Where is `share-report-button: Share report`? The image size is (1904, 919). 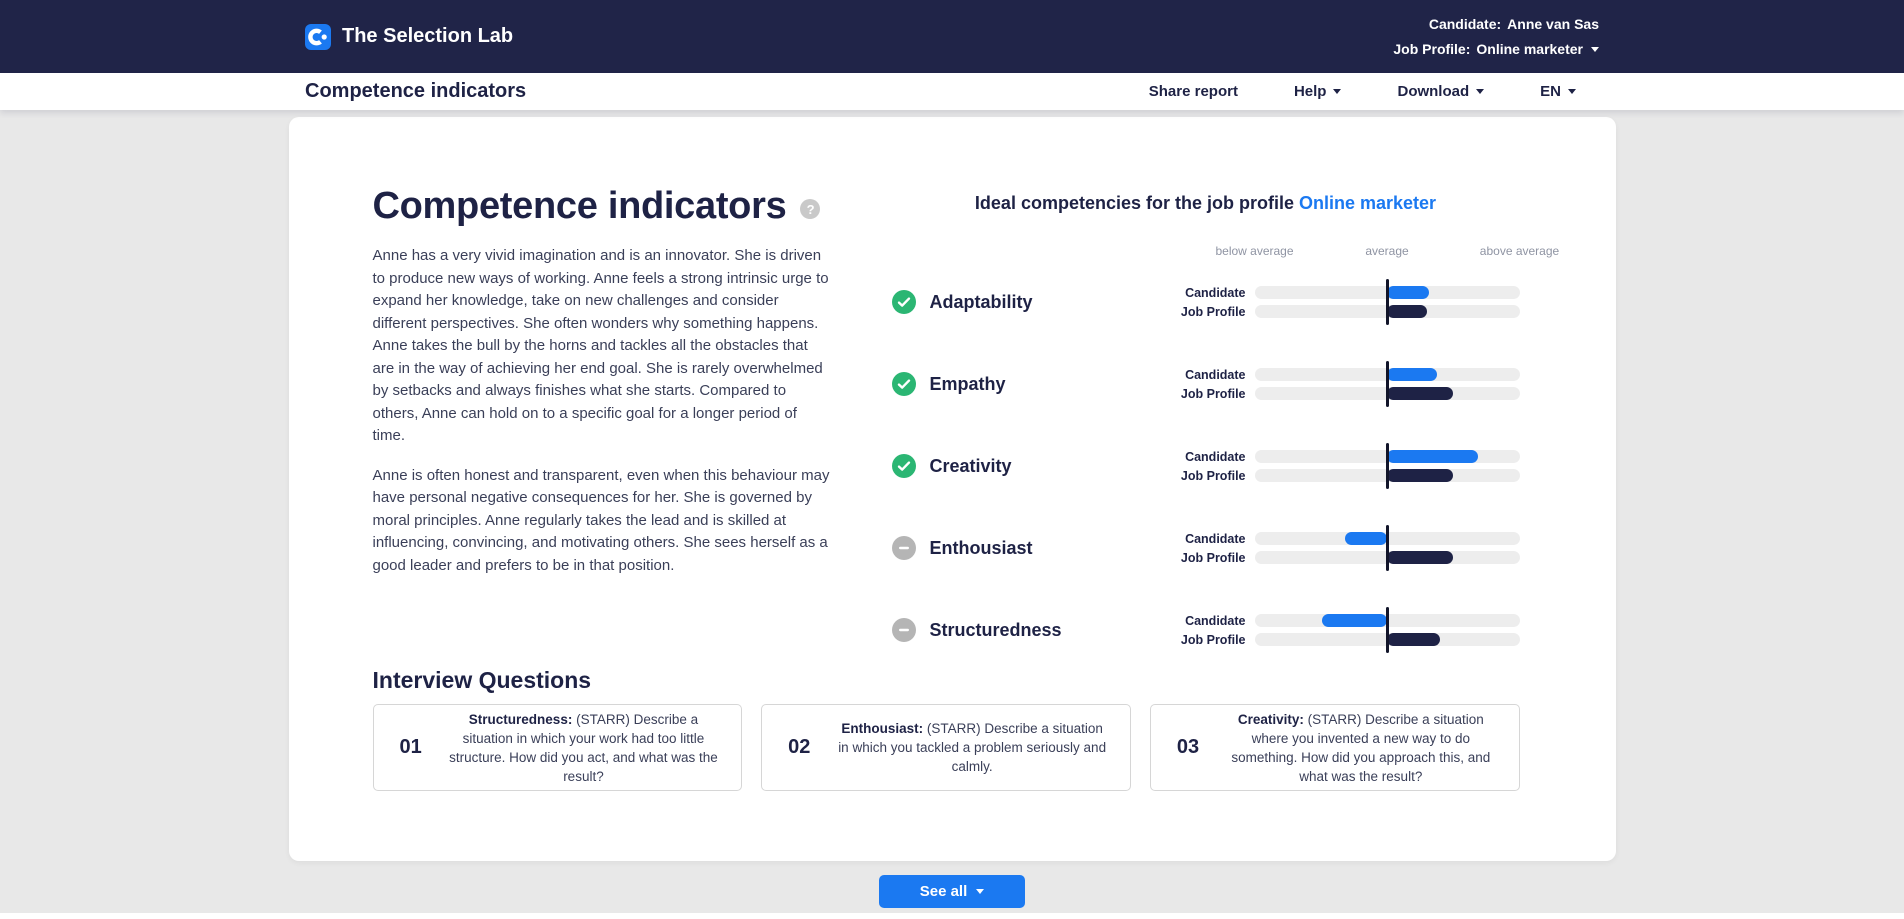
share-report-button: Share report is located at coordinates (1193, 91).